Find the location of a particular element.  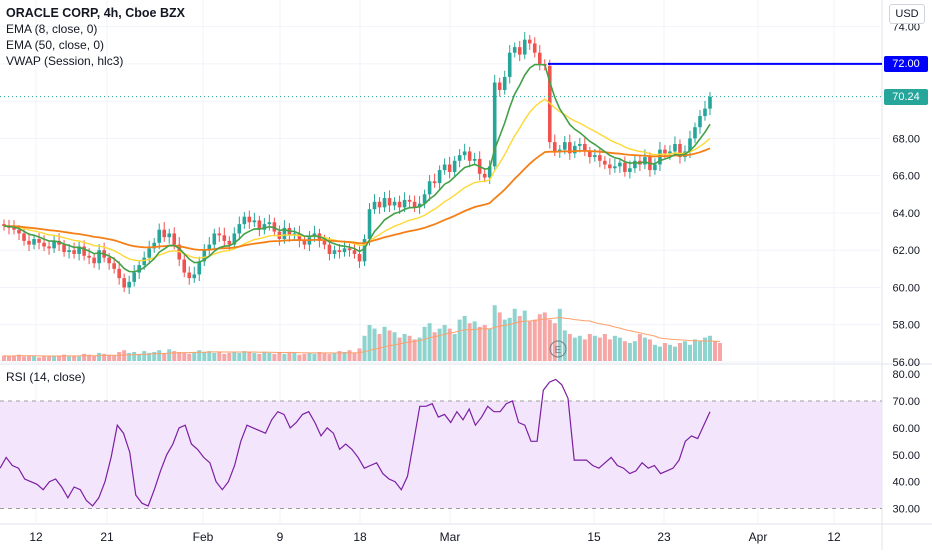

earnings-marker-letter: E is located at coordinates (558, 350).